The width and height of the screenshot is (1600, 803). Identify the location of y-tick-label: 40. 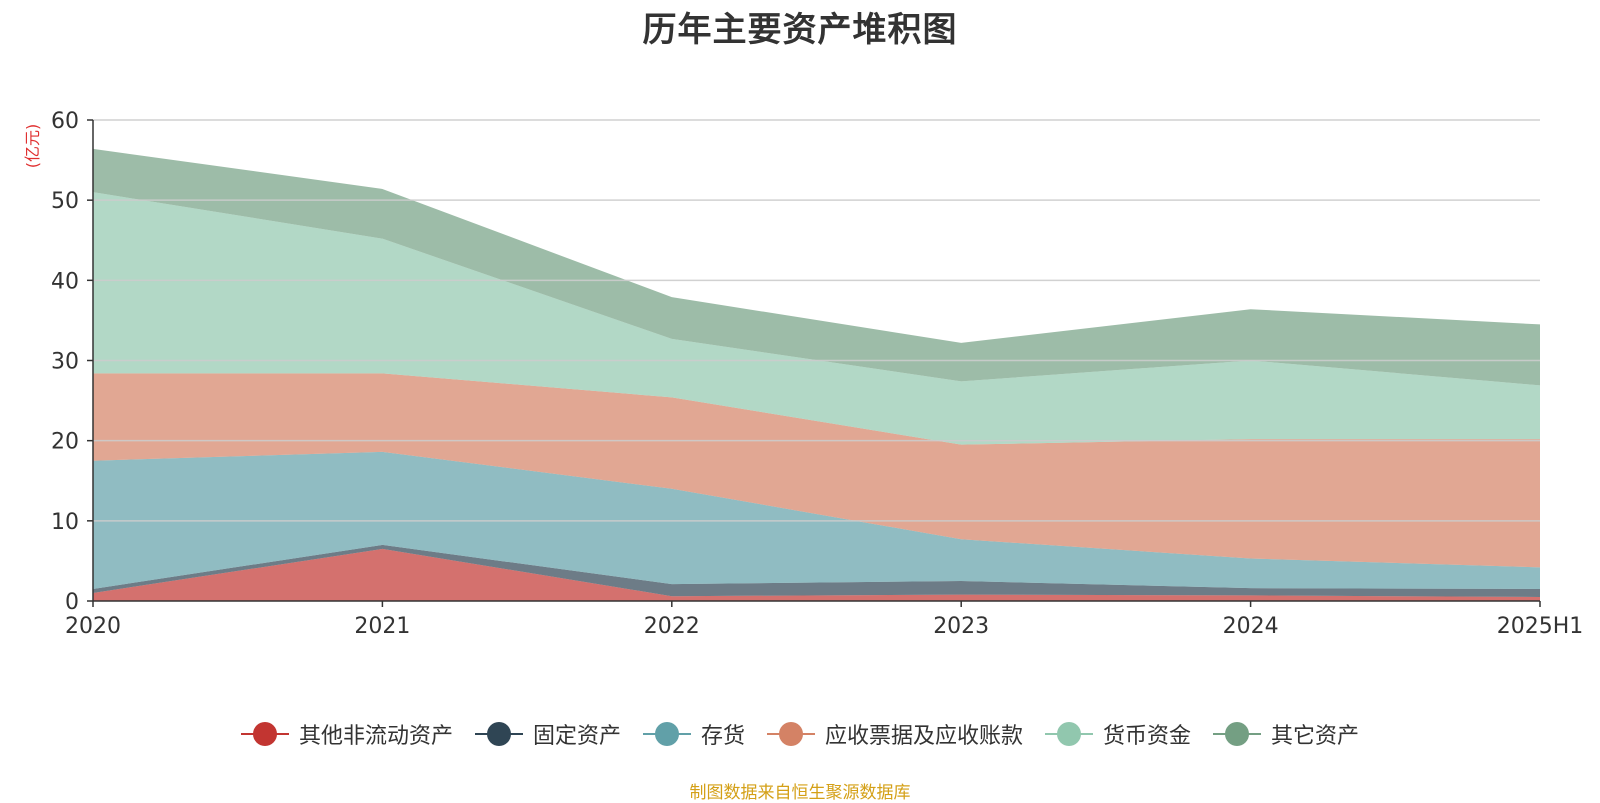
(65, 281).